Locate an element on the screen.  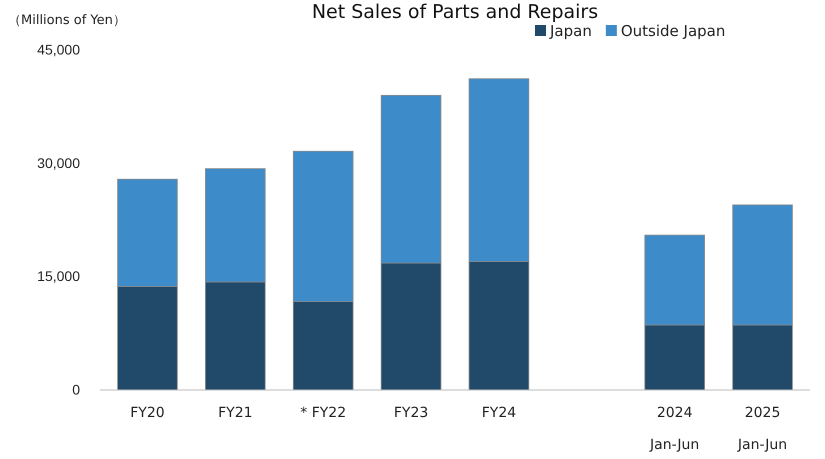
legend-label: Japan is located at coordinates (570, 31).